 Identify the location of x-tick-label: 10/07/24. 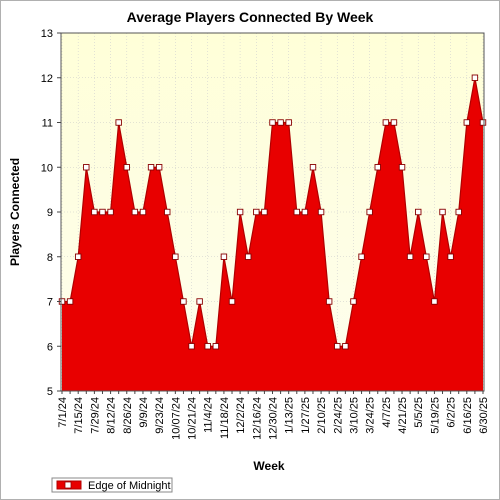
(176, 418).